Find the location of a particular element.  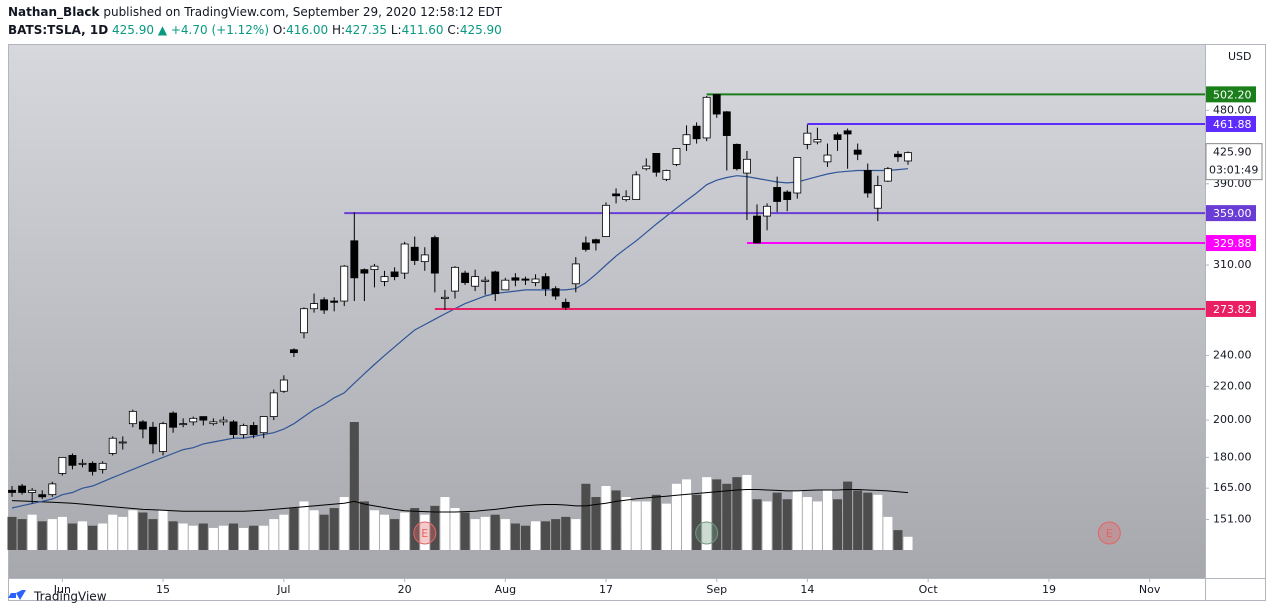

volume-ma is located at coordinates (460, 501).